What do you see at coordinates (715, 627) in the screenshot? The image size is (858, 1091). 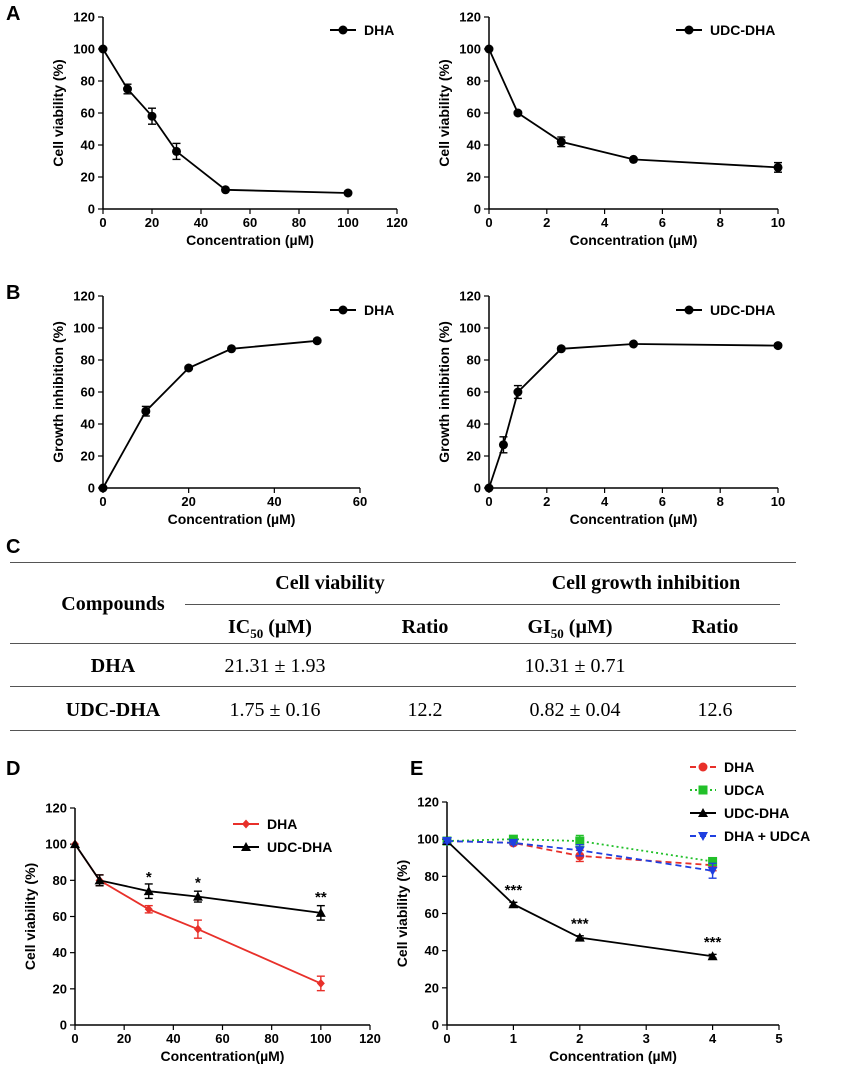 I see `header-ratio-2: Ratio` at bounding box center [715, 627].